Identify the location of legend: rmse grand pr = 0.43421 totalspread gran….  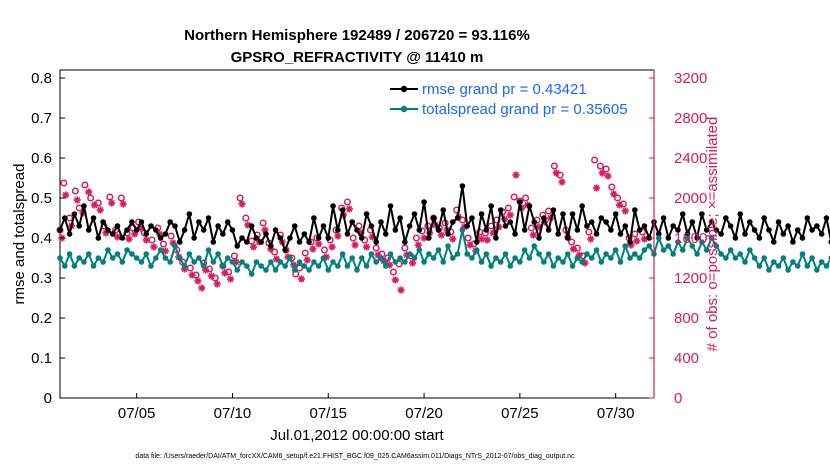
(509, 99).